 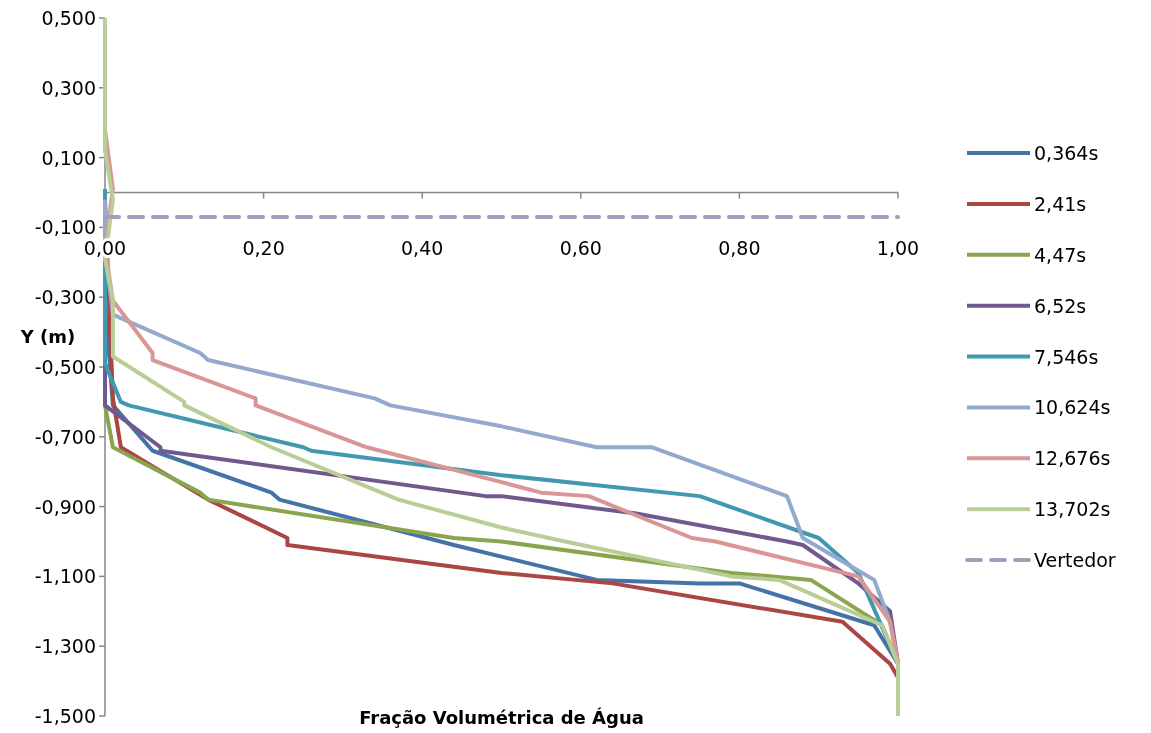 I want to click on legend-label: Vertedor, so click(x=1075, y=560).